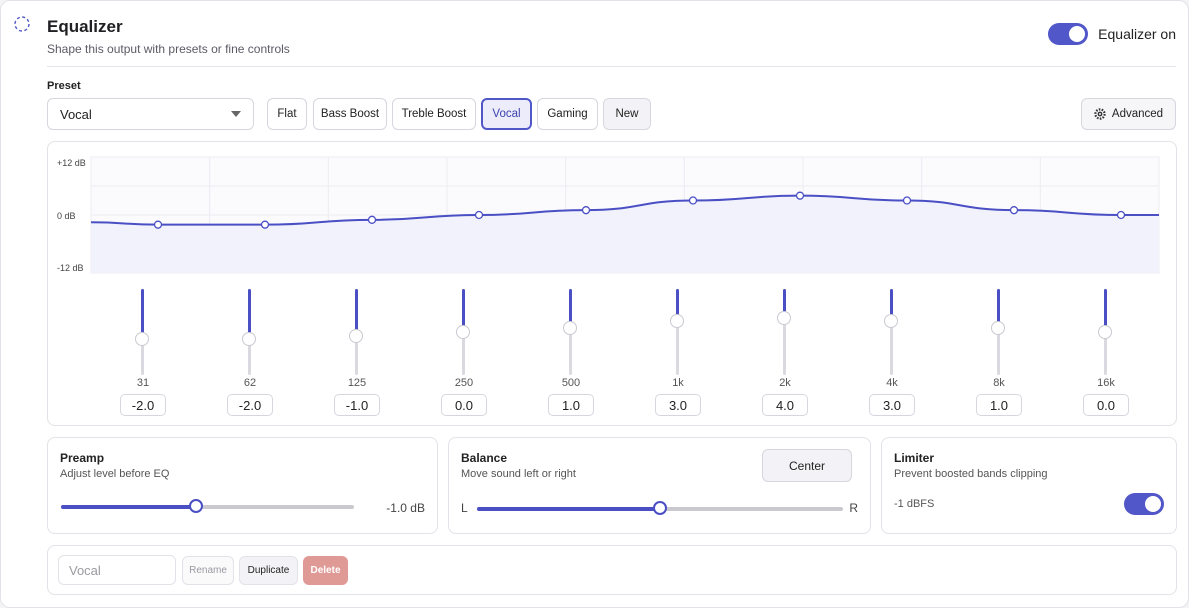 The image size is (1189, 608). I want to click on db-label-top: +12 dB, so click(71, 163).